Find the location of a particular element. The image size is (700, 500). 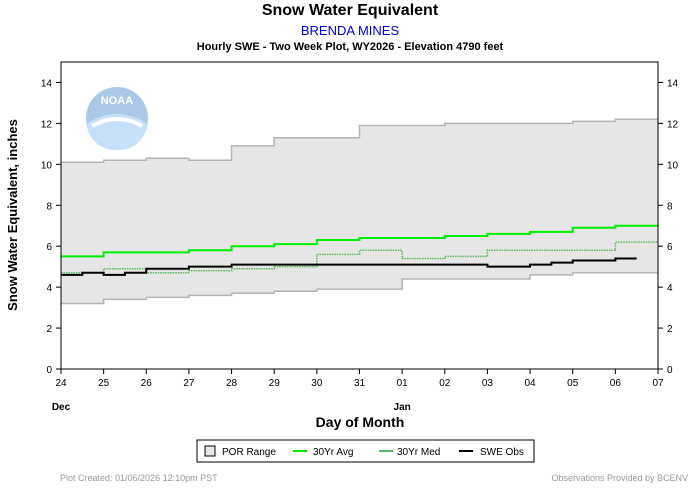

y-tick-label-right: 2 is located at coordinates (670, 329).